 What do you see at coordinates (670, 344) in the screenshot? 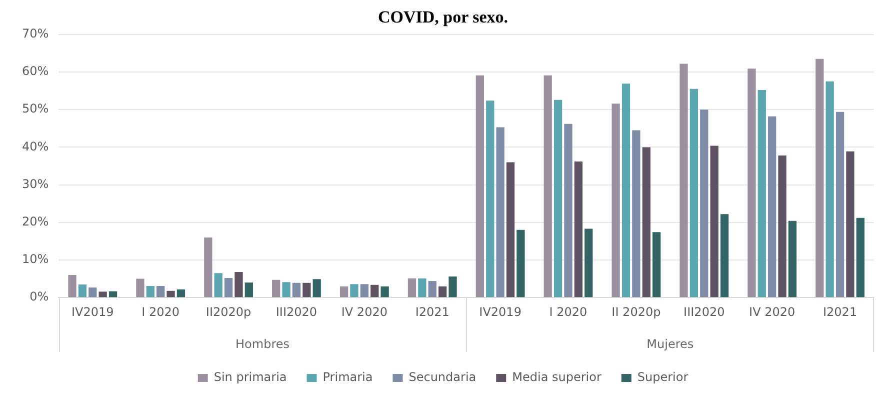
I see `text: Mujeres` at bounding box center [670, 344].